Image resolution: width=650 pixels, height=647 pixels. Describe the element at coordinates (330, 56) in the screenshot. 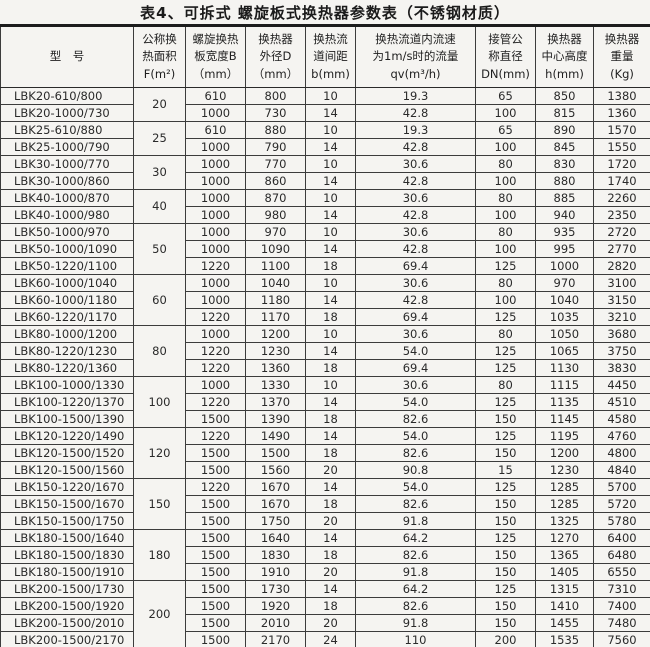

I see `column-header-channel-spacing: 换热流 道间距 b(mm)` at that location.